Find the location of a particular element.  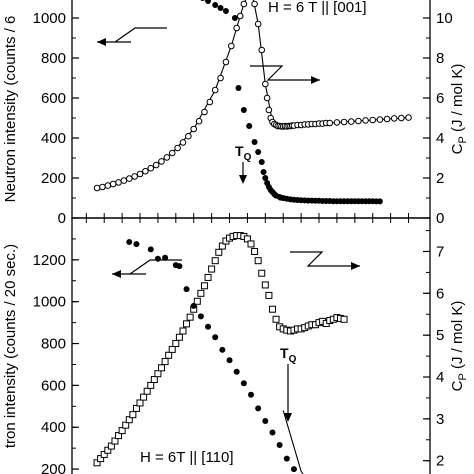

tq-label: TQ is located at coordinates (288, 355).